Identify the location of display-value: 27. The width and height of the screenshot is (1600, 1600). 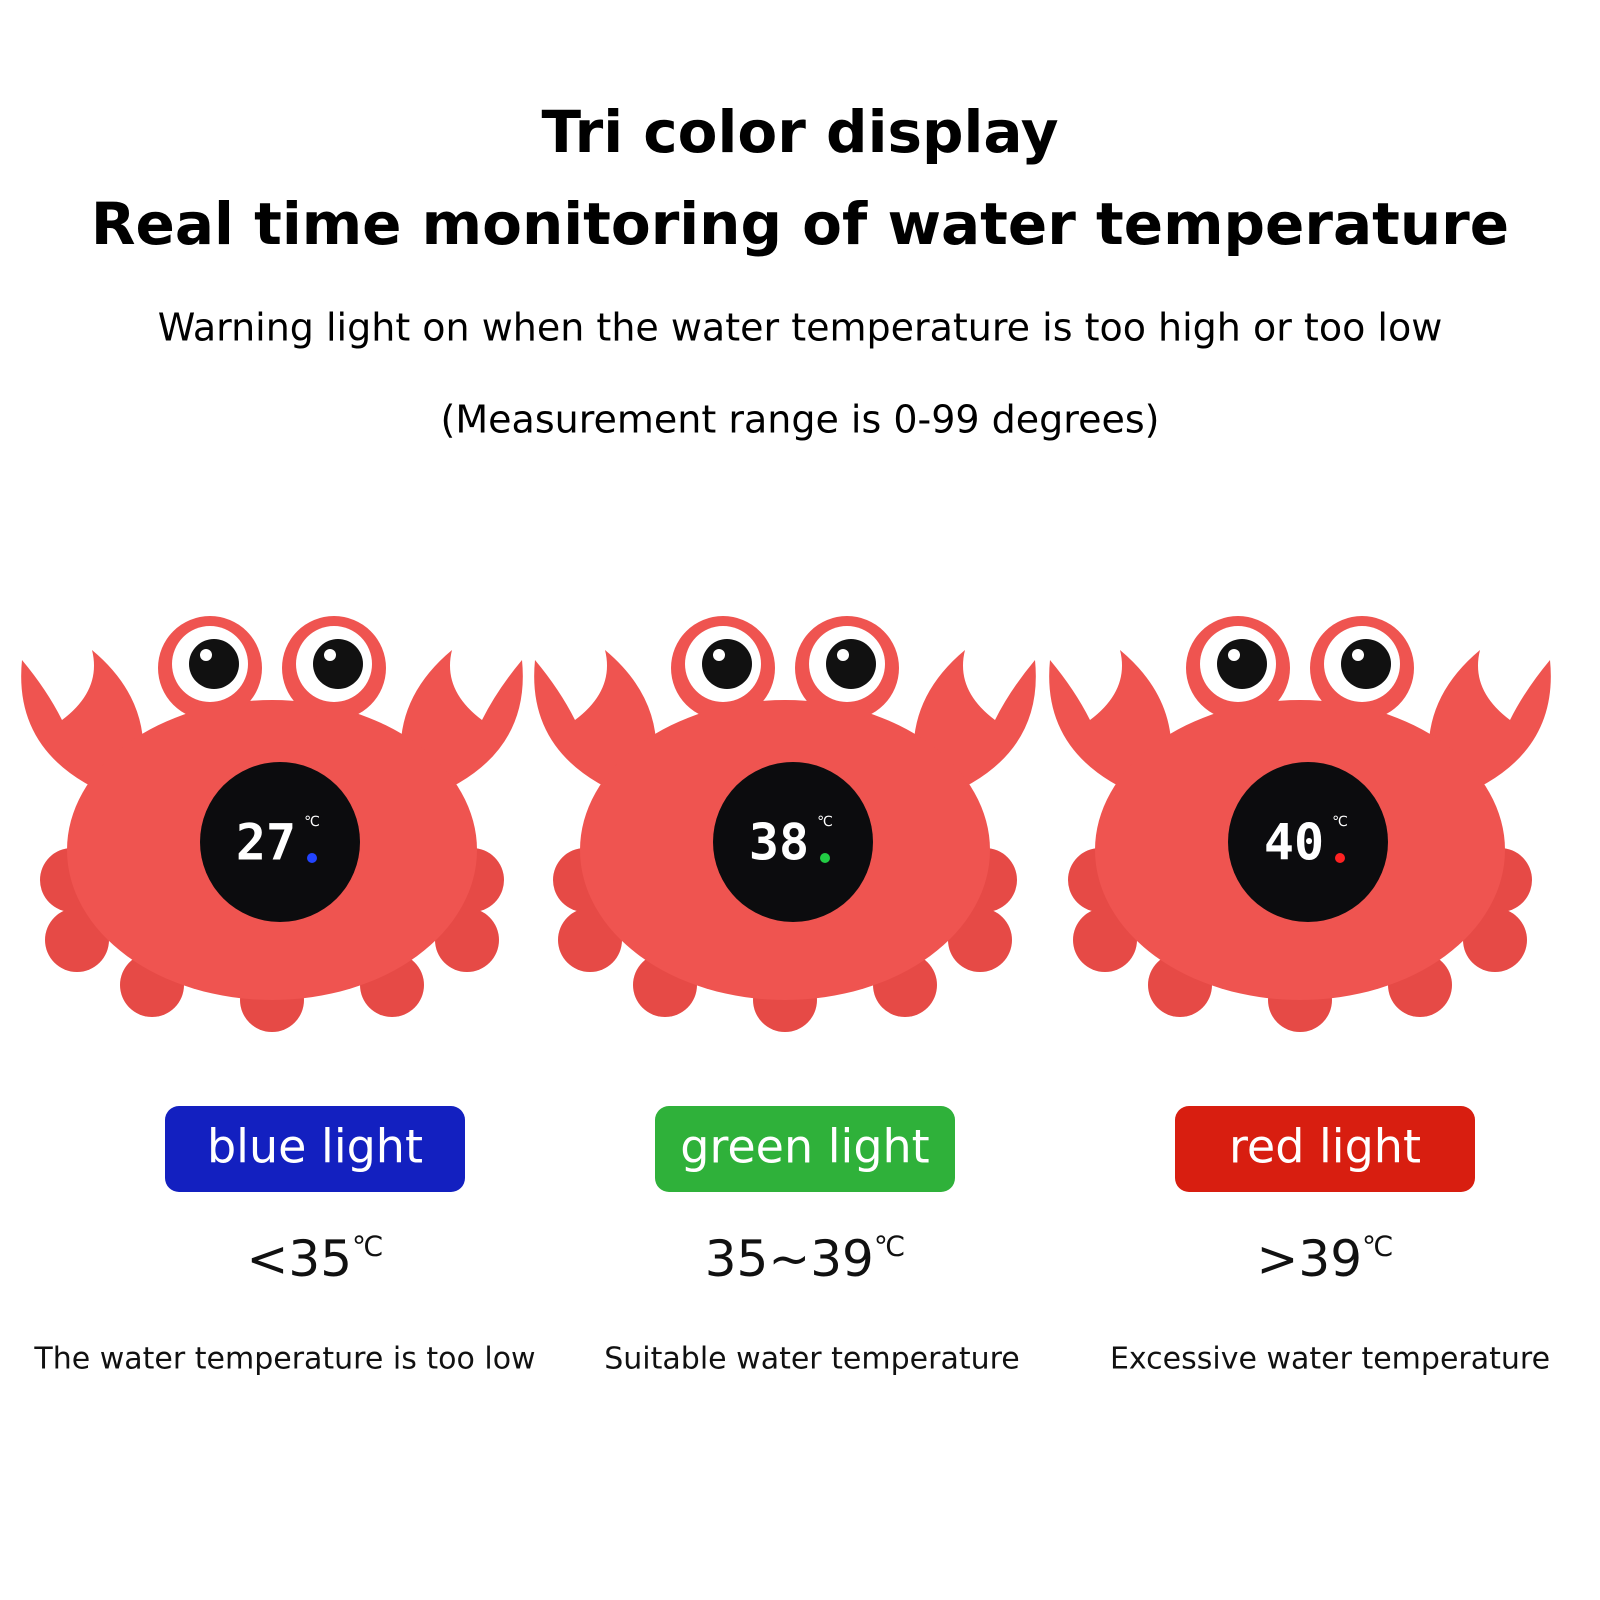
(266, 843).